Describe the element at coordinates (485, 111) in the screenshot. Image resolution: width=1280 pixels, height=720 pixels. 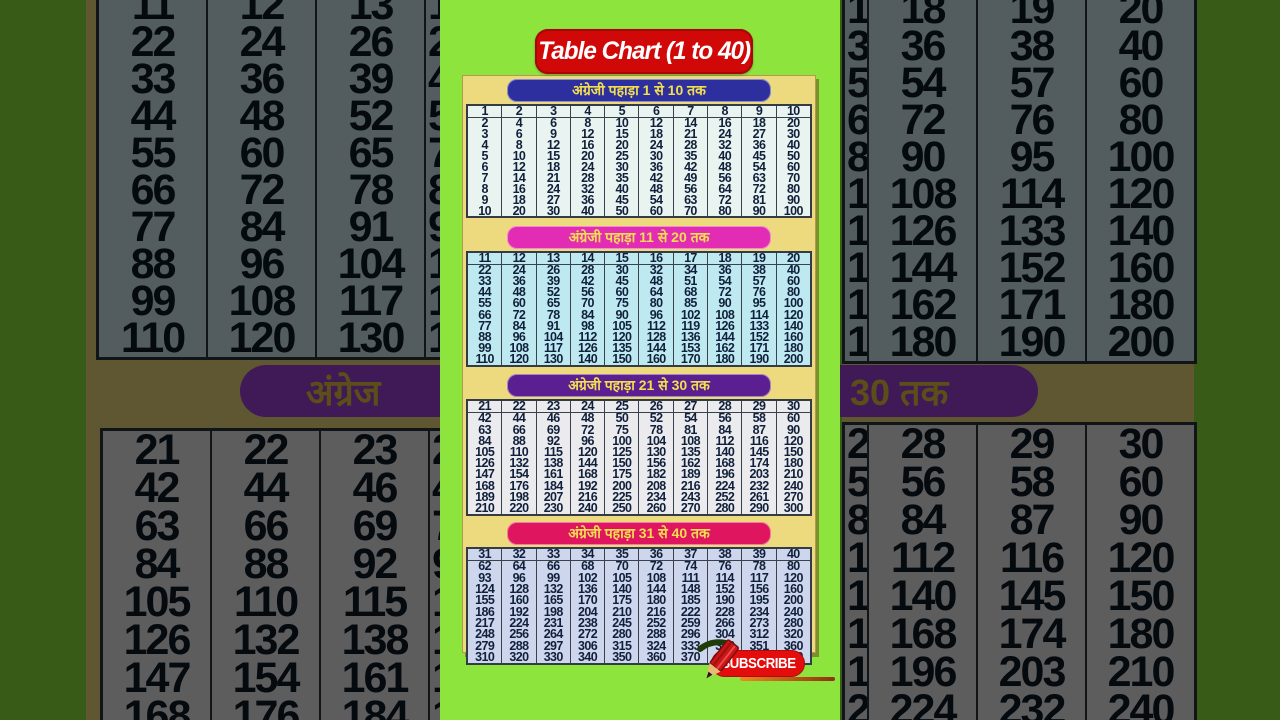
I see `table-cell: 1` at that location.